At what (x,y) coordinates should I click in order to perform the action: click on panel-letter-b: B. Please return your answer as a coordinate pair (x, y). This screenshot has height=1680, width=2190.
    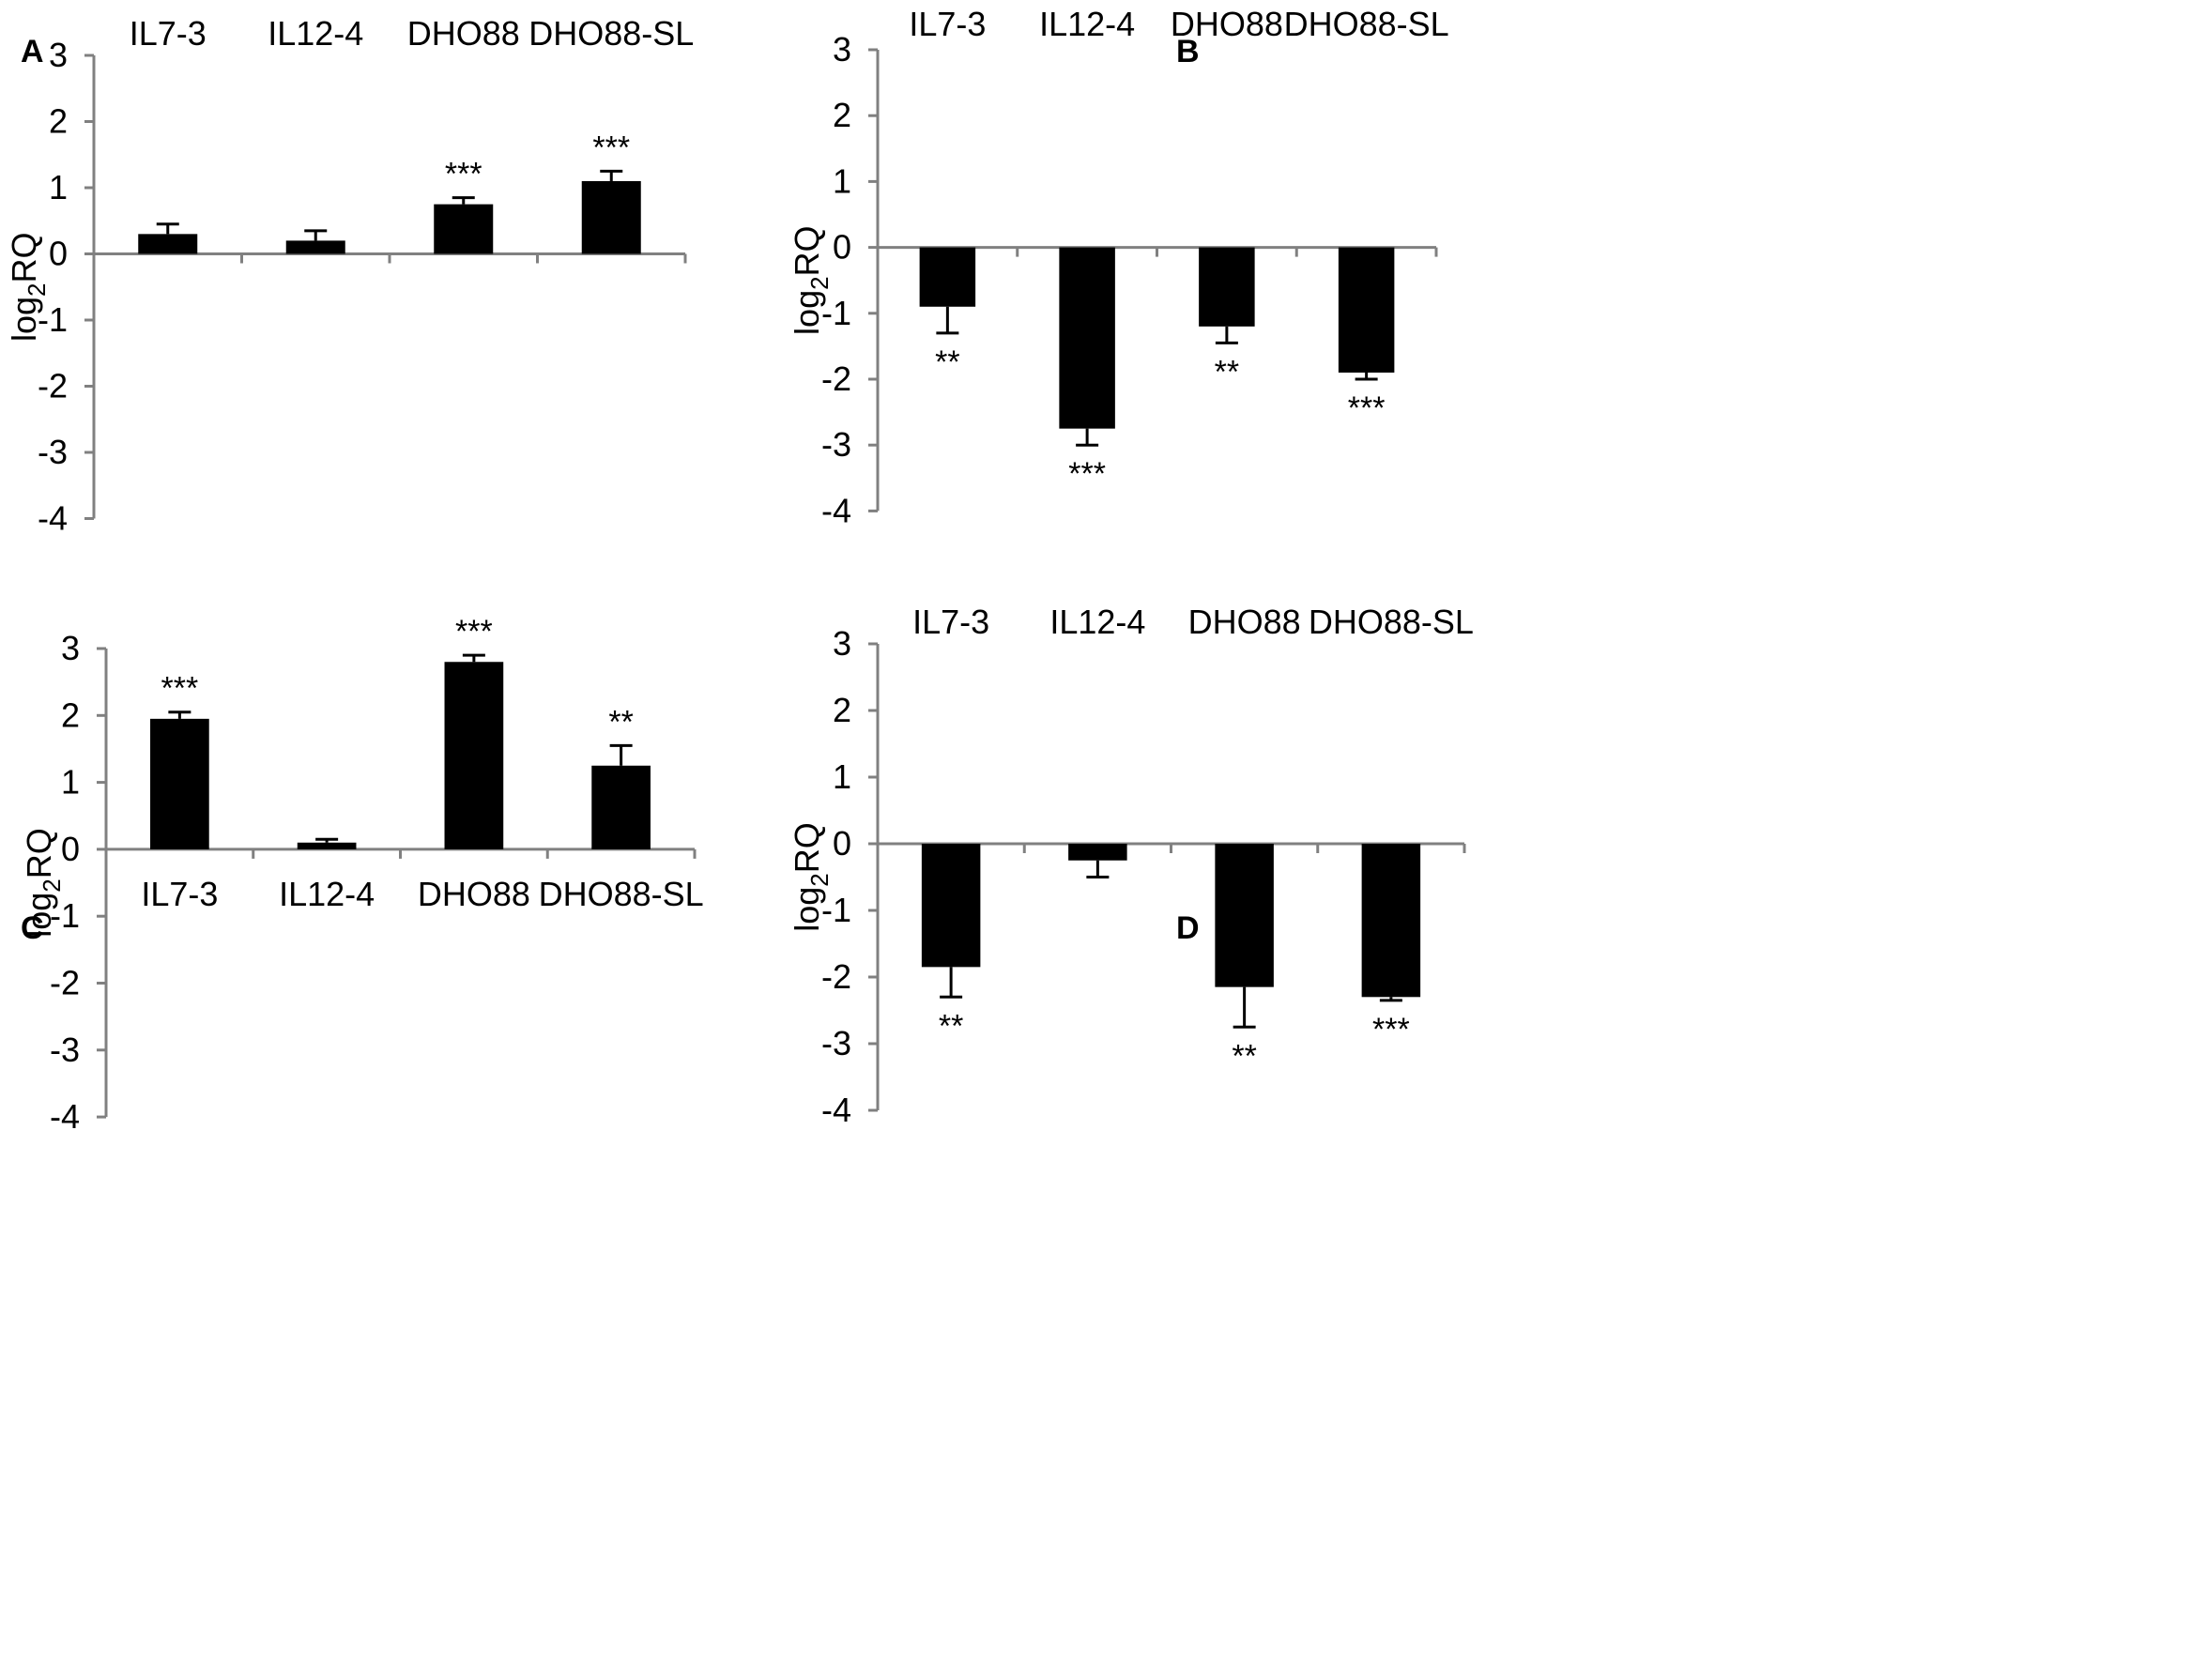
    Looking at the image, I should click on (1188, 51).